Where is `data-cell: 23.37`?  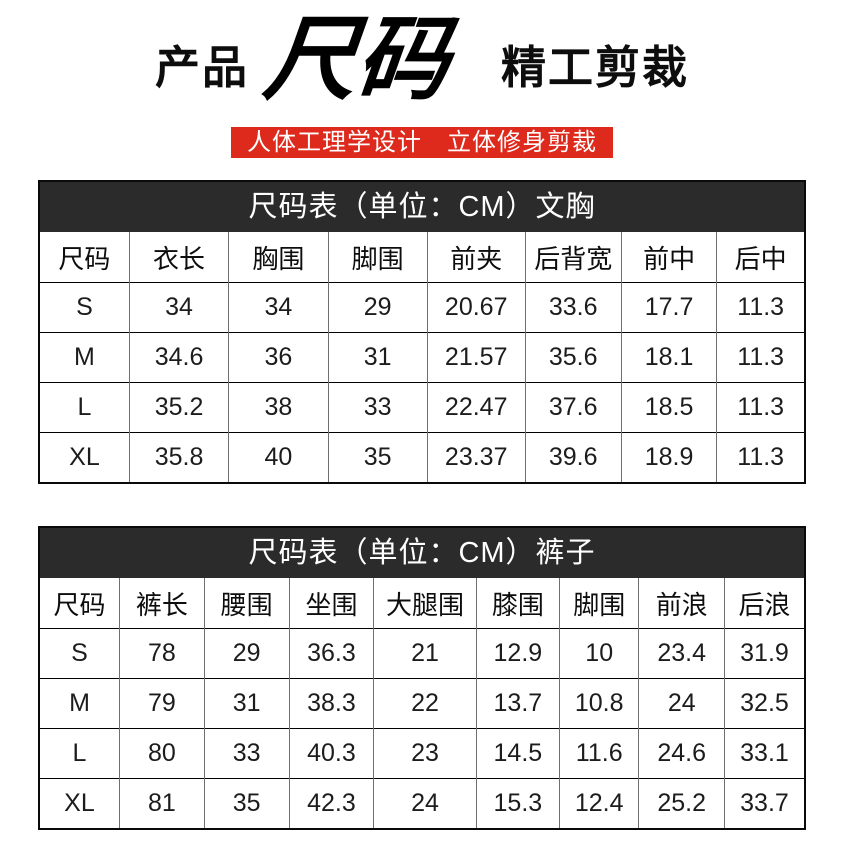 data-cell: 23.37 is located at coordinates (476, 457).